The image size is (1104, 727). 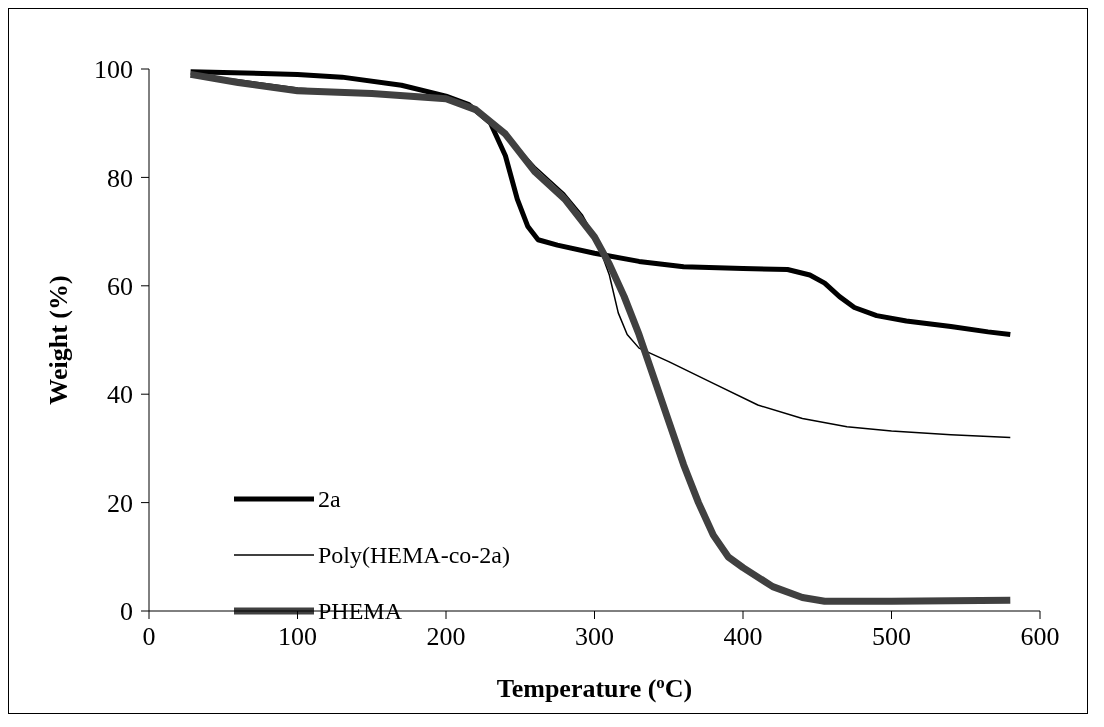 What do you see at coordinates (149, 637) in the screenshot?
I see `x-tick-label: 0` at bounding box center [149, 637].